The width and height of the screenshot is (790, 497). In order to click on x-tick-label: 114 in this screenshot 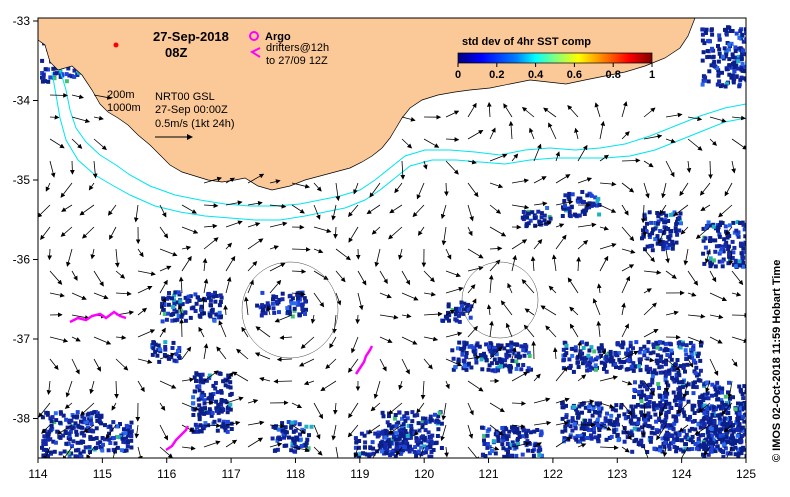, I will do `click(37, 474)`.